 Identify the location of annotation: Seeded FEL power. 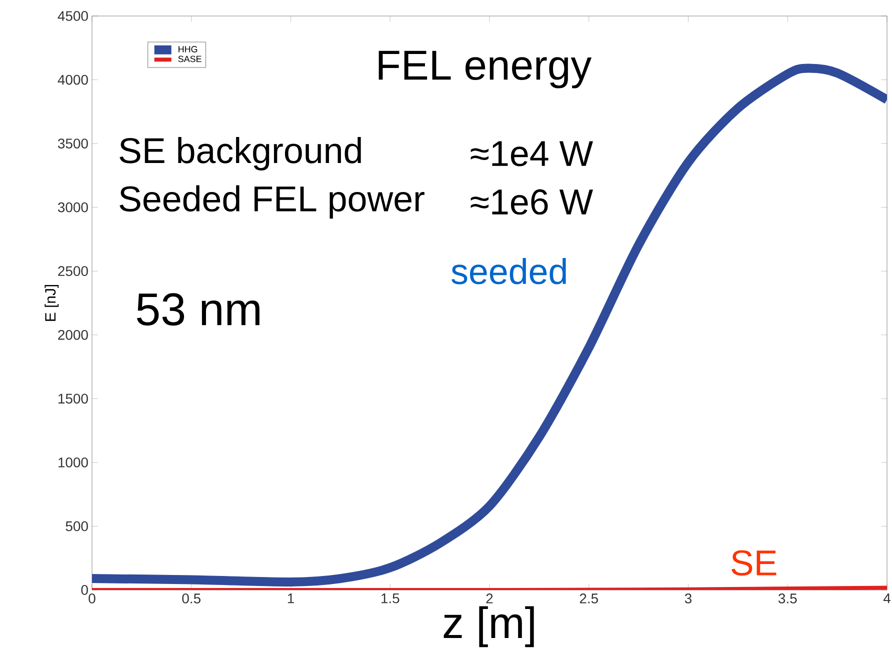
(272, 202).